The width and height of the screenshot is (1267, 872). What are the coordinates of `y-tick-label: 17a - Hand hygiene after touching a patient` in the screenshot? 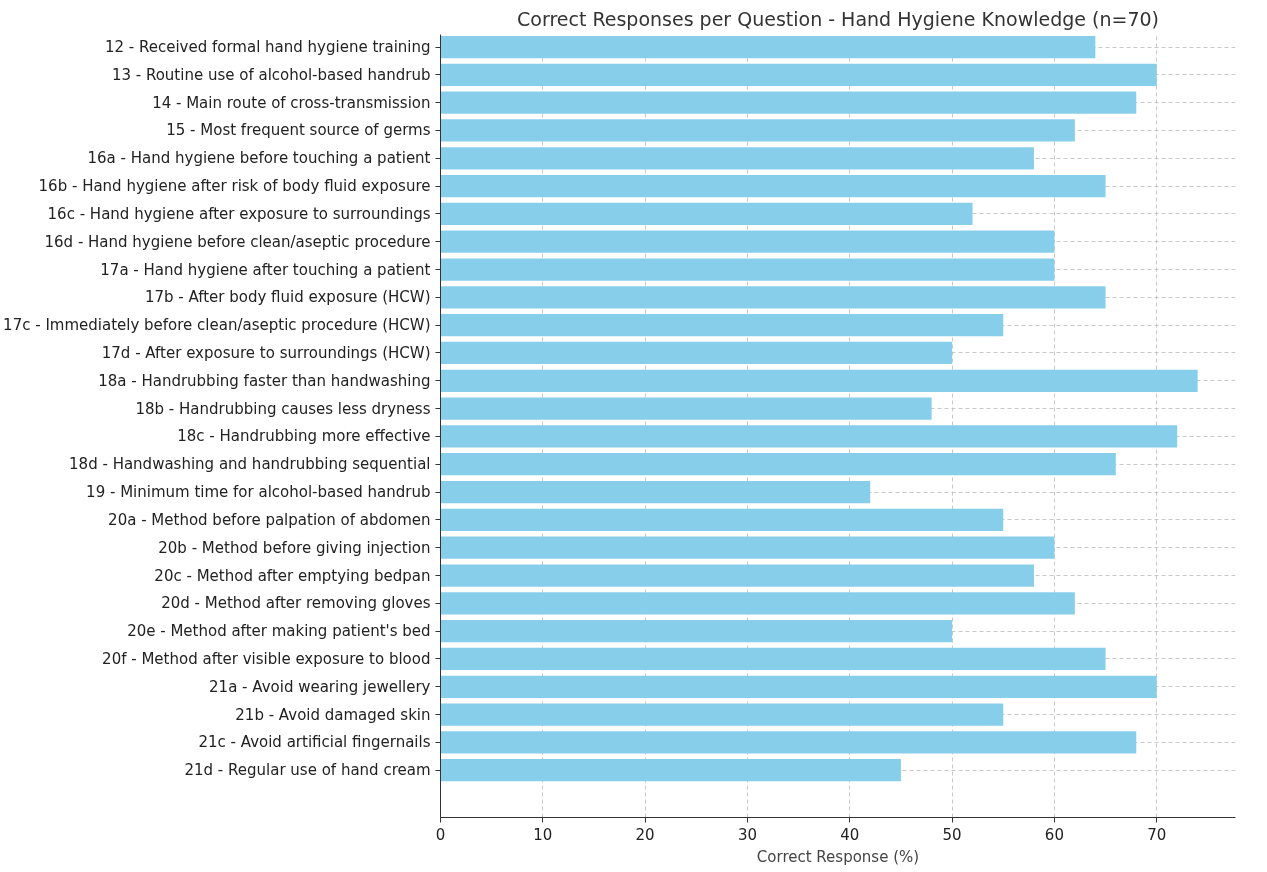 It's located at (265, 269).